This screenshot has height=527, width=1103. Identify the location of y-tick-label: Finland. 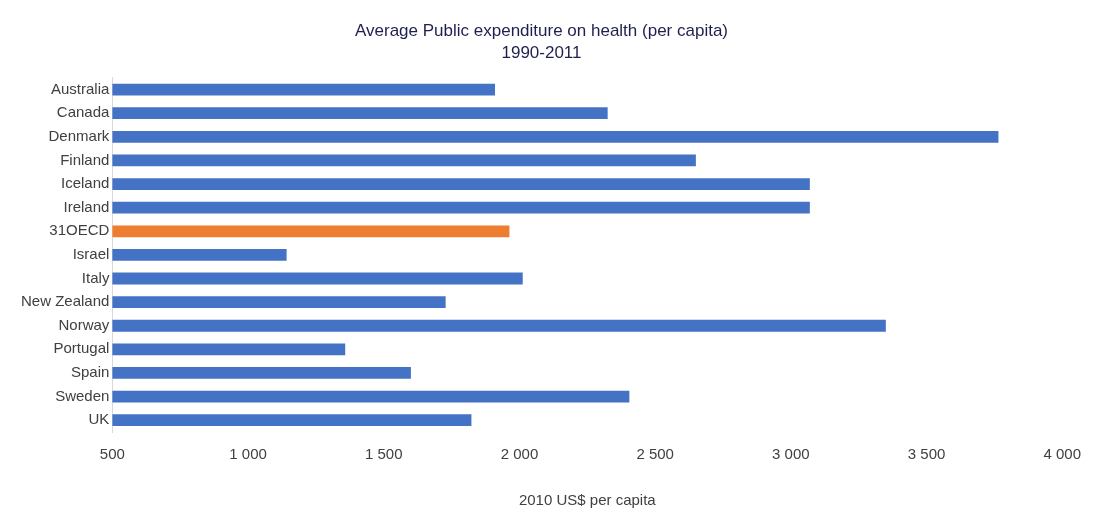
(85, 159).